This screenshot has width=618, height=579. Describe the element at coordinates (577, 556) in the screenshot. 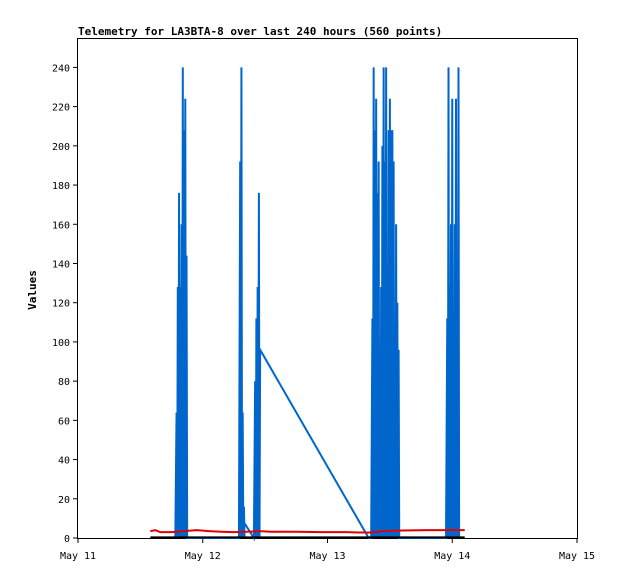

I see `x-tick-label: May 15` at that location.